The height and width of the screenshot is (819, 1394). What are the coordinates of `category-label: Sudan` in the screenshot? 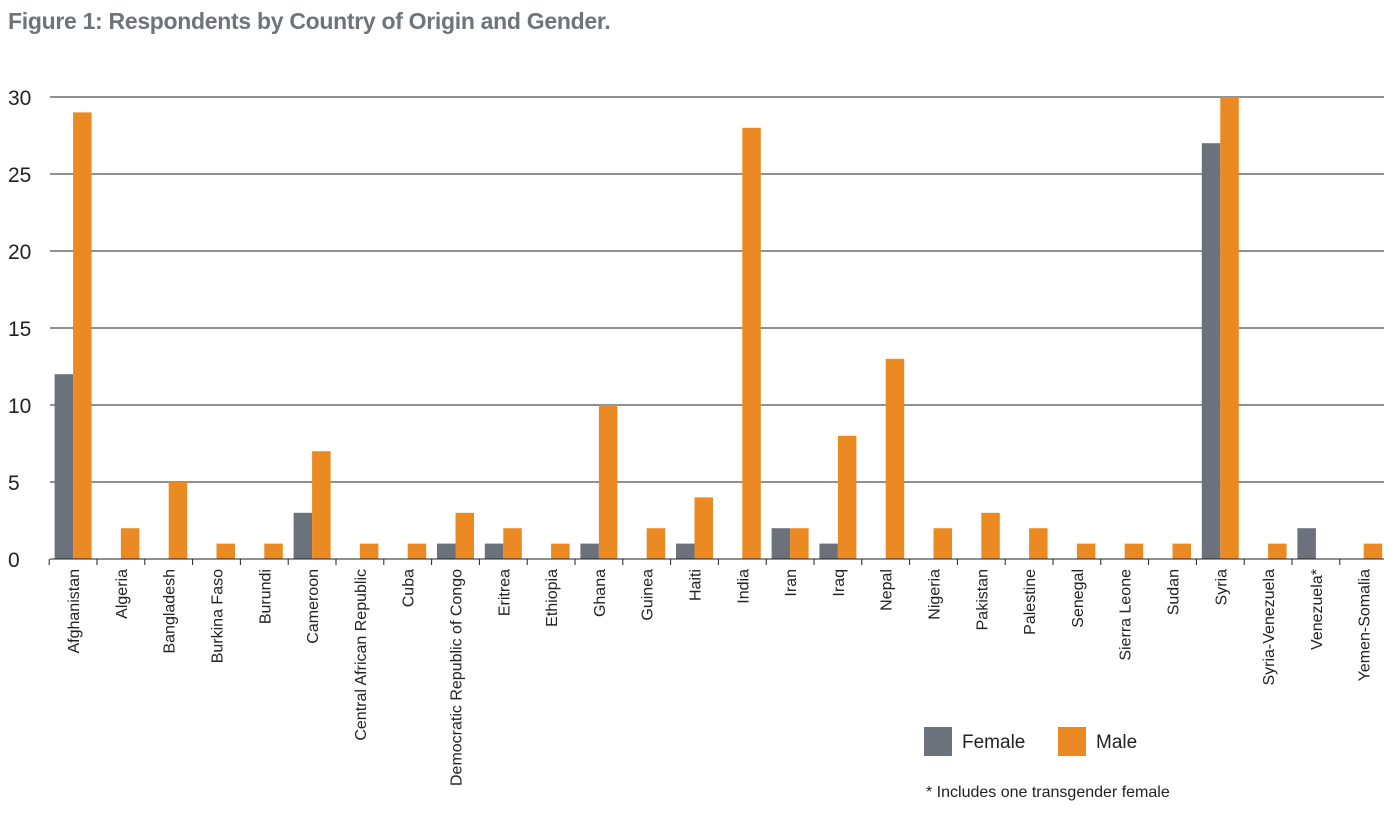 It's located at (1174, 592).